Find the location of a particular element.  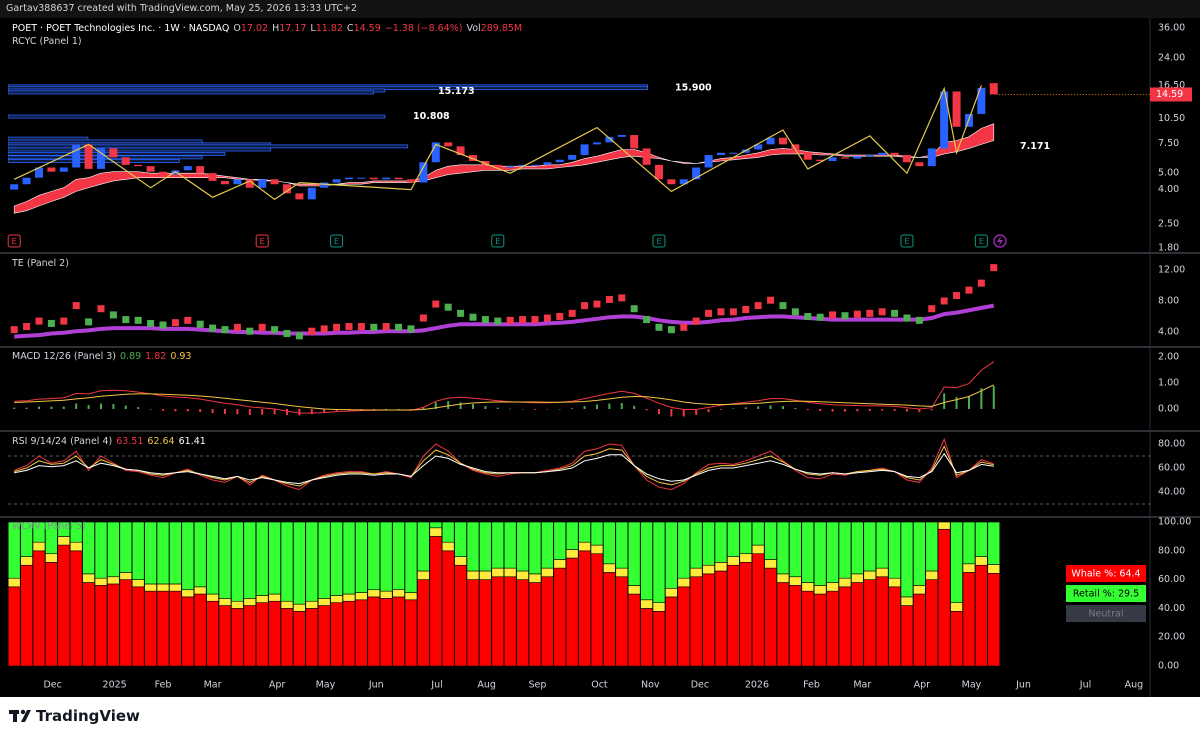

y-tick-label: 60.00 is located at coordinates (1171, 468).